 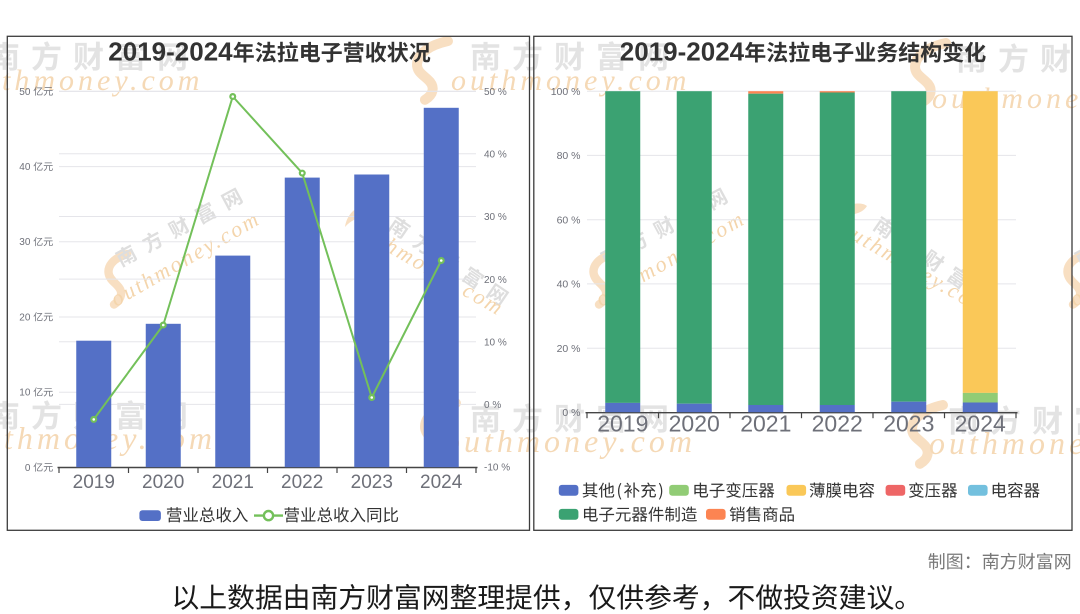 I want to click on svg-text: 20, so click(x=25, y=317).